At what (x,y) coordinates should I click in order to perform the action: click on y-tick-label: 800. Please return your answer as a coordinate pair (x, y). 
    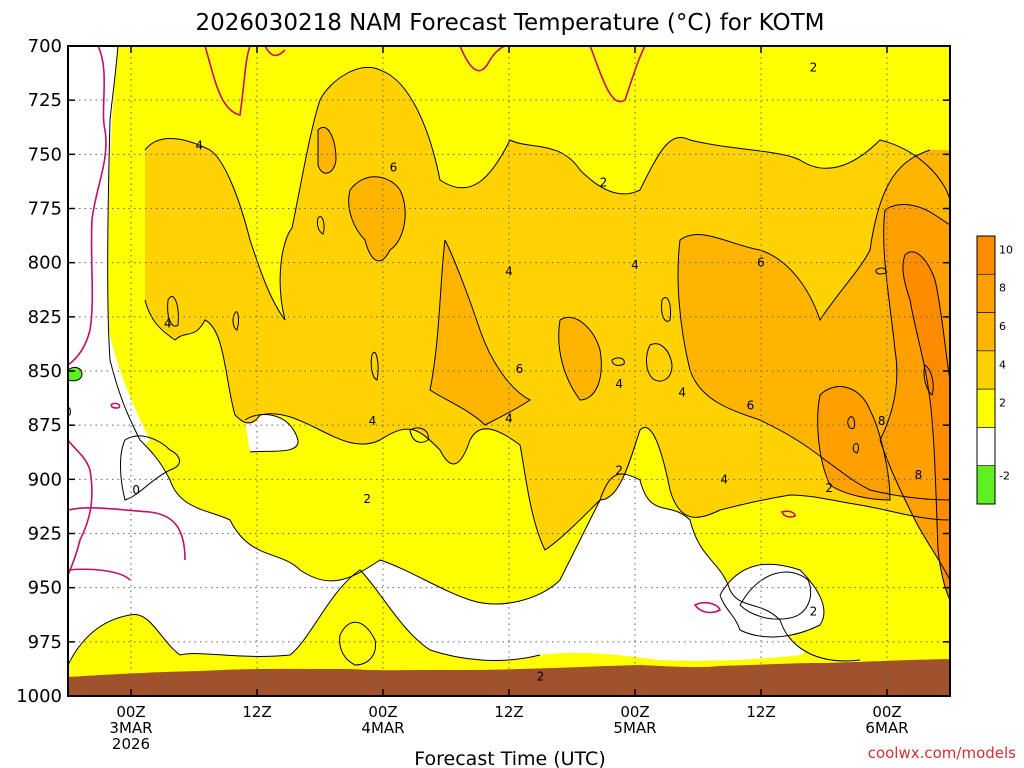
    Looking at the image, I should click on (45, 263).